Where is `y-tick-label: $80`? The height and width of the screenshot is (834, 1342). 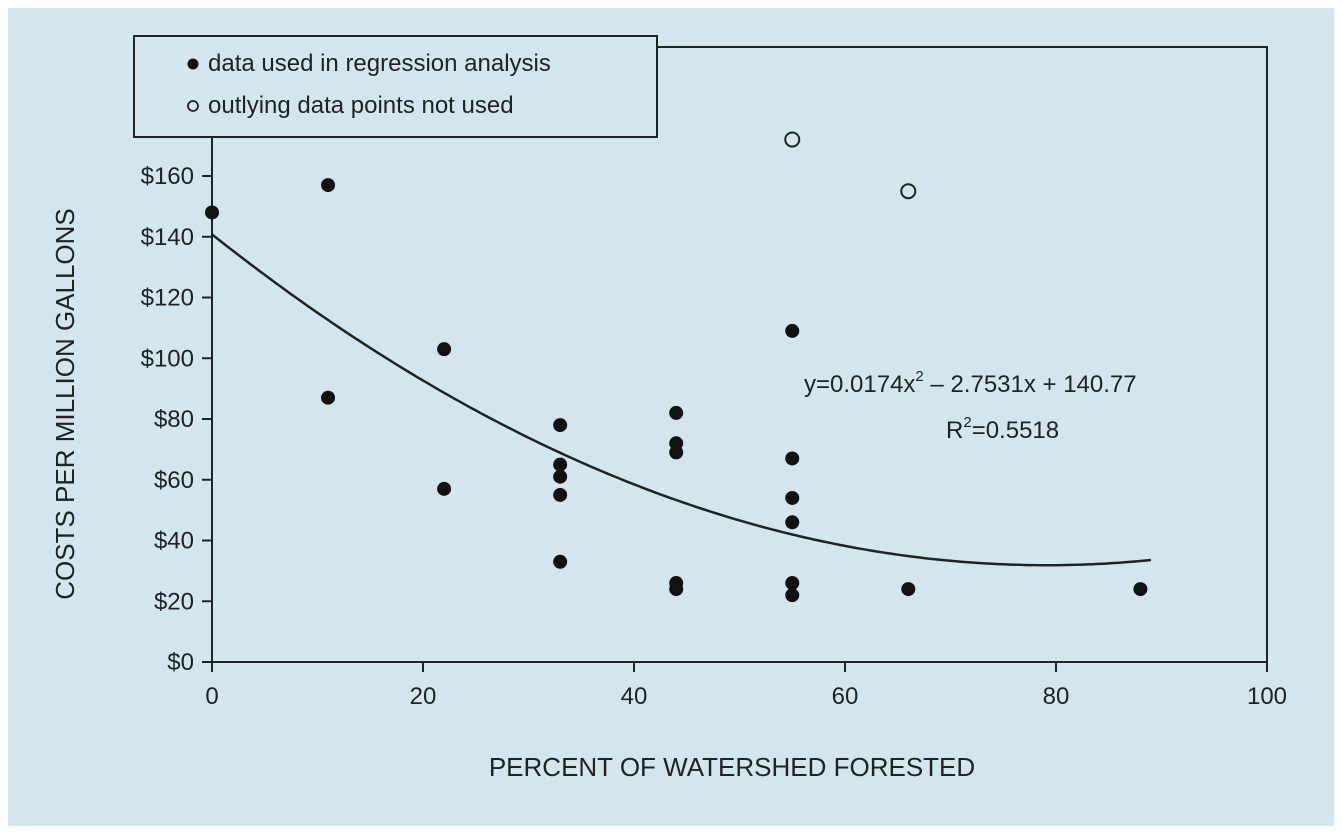 y-tick-label: $80 is located at coordinates (174, 419).